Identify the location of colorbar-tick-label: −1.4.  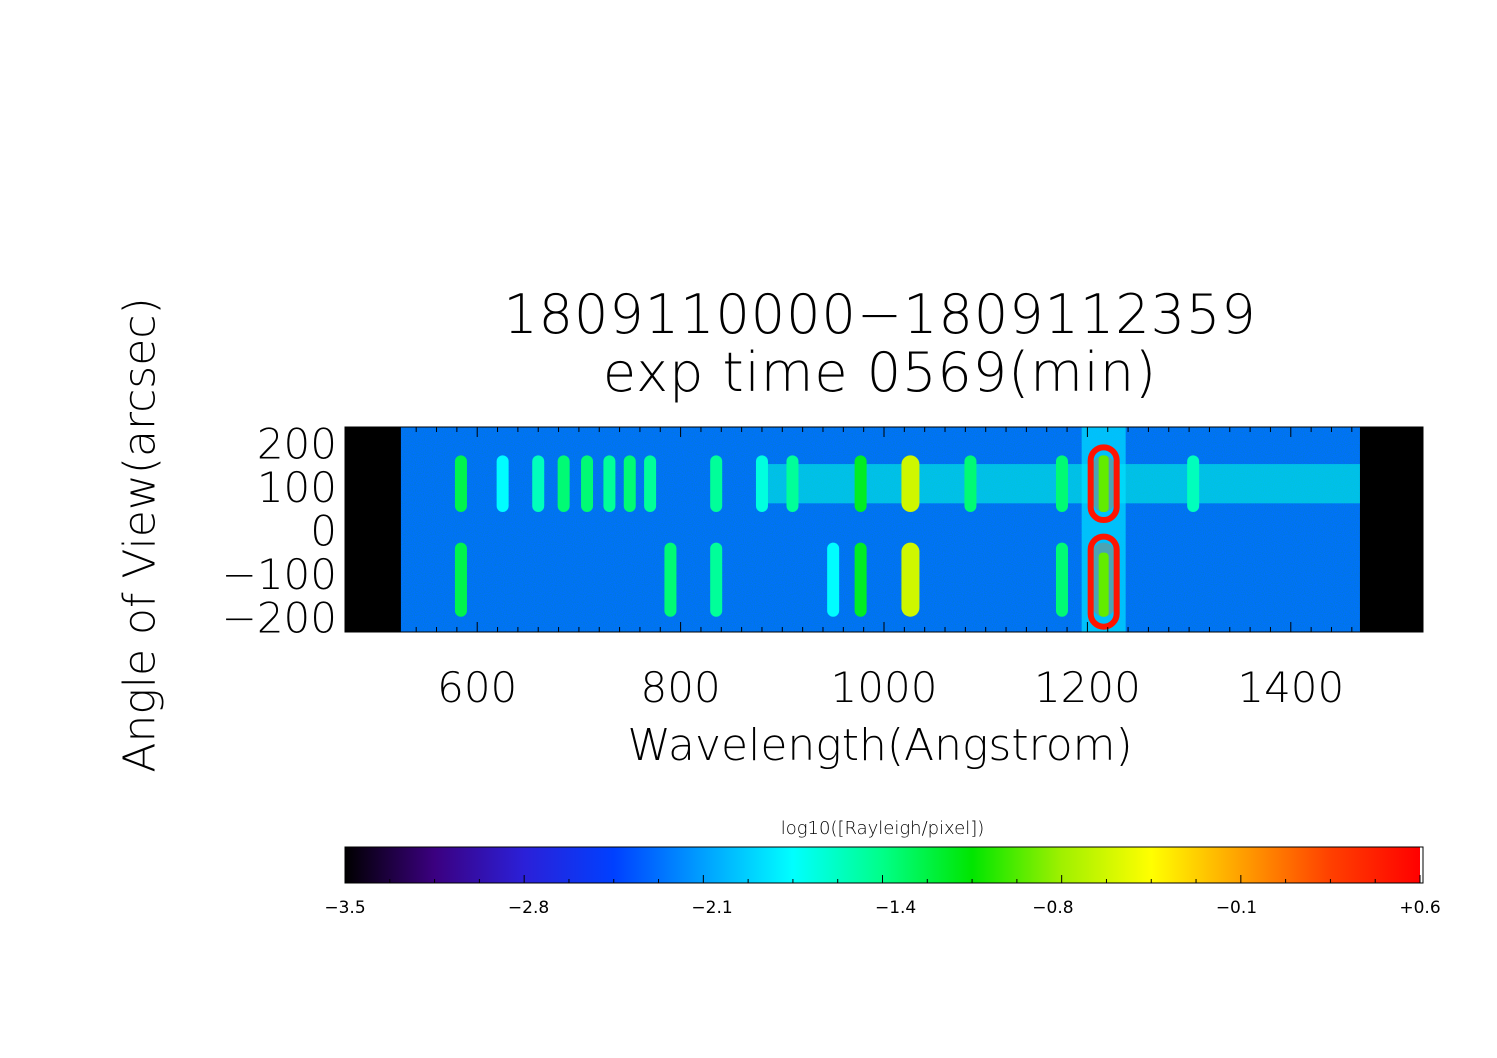
(895, 908).